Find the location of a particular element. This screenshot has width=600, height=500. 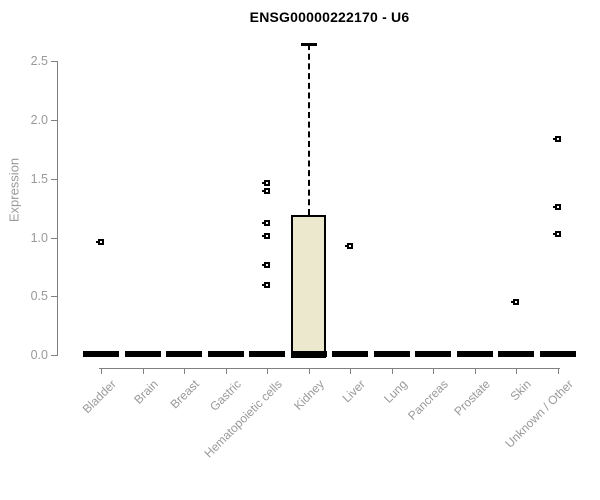

y-axis-label: Expression is located at coordinates (14, 190).